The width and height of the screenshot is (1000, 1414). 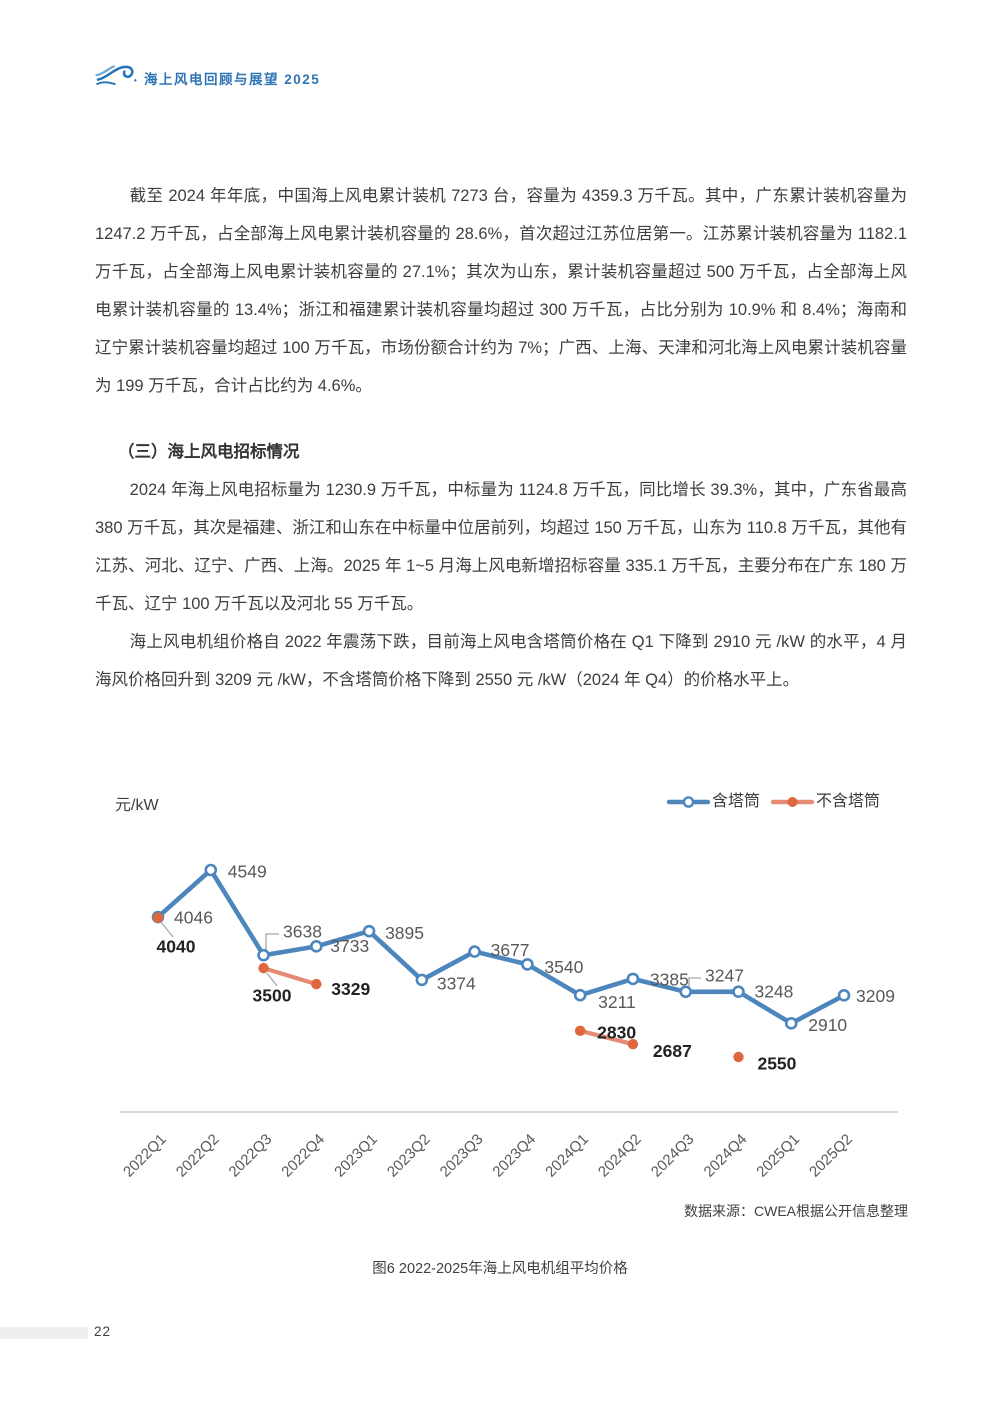 I want to click on value-label: 3677, so click(x=510, y=950).